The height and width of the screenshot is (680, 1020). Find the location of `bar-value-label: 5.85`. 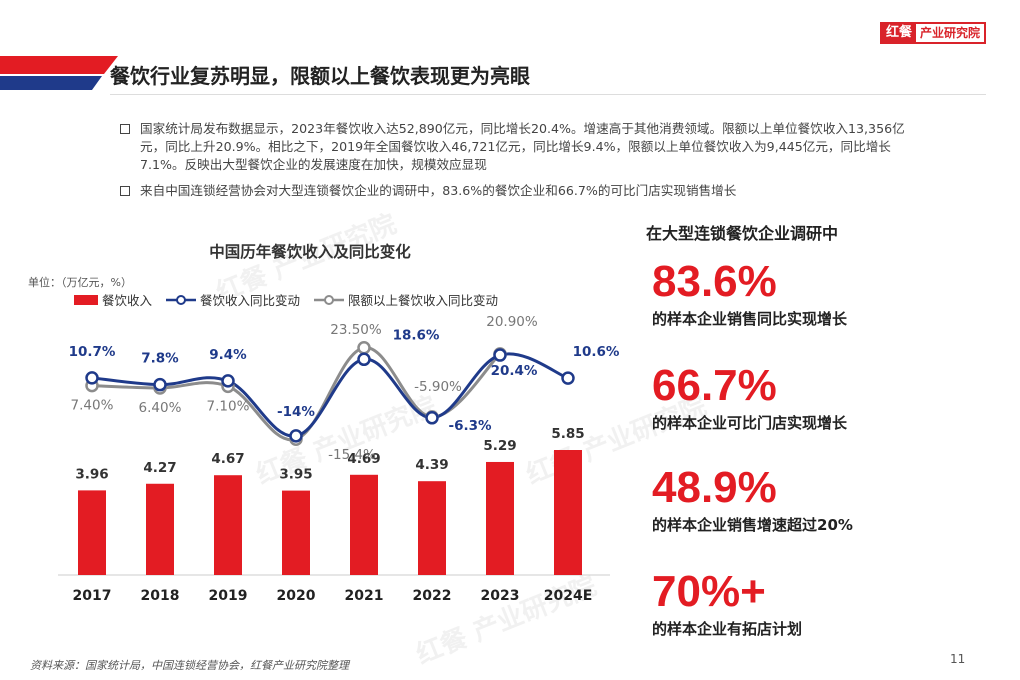

bar-value-label: 5.85 is located at coordinates (567, 434).